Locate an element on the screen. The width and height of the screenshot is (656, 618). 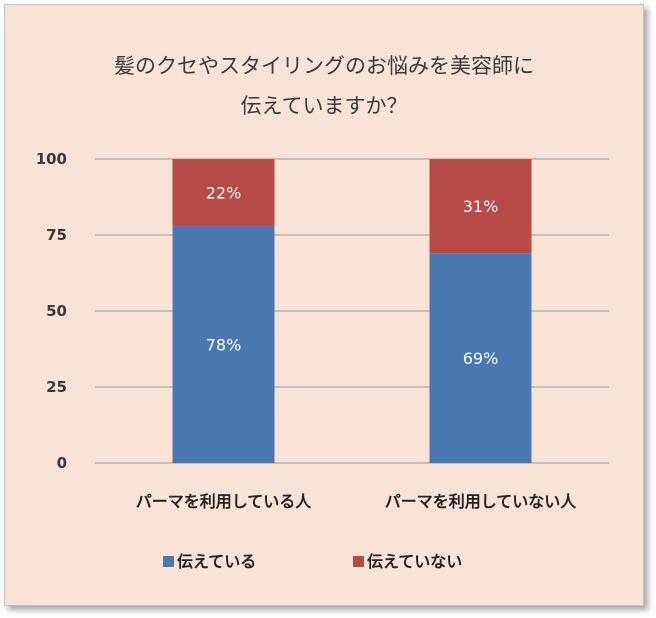
chart-title-line-2: 伝えていますか？ is located at coordinates (324, 106).